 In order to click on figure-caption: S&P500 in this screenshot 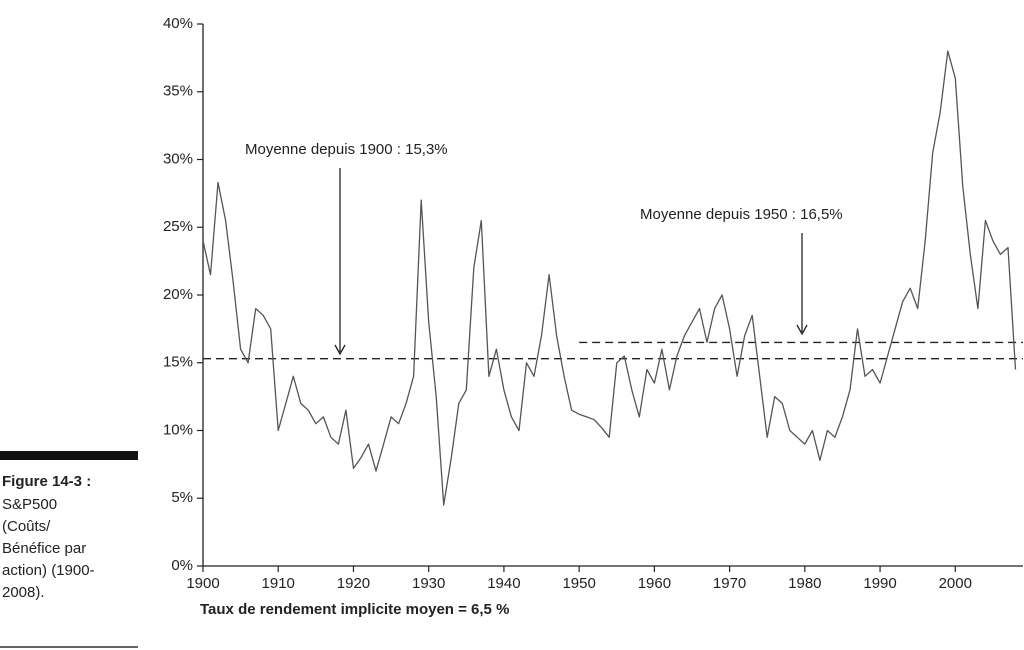, I will do `click(29, 504)`.